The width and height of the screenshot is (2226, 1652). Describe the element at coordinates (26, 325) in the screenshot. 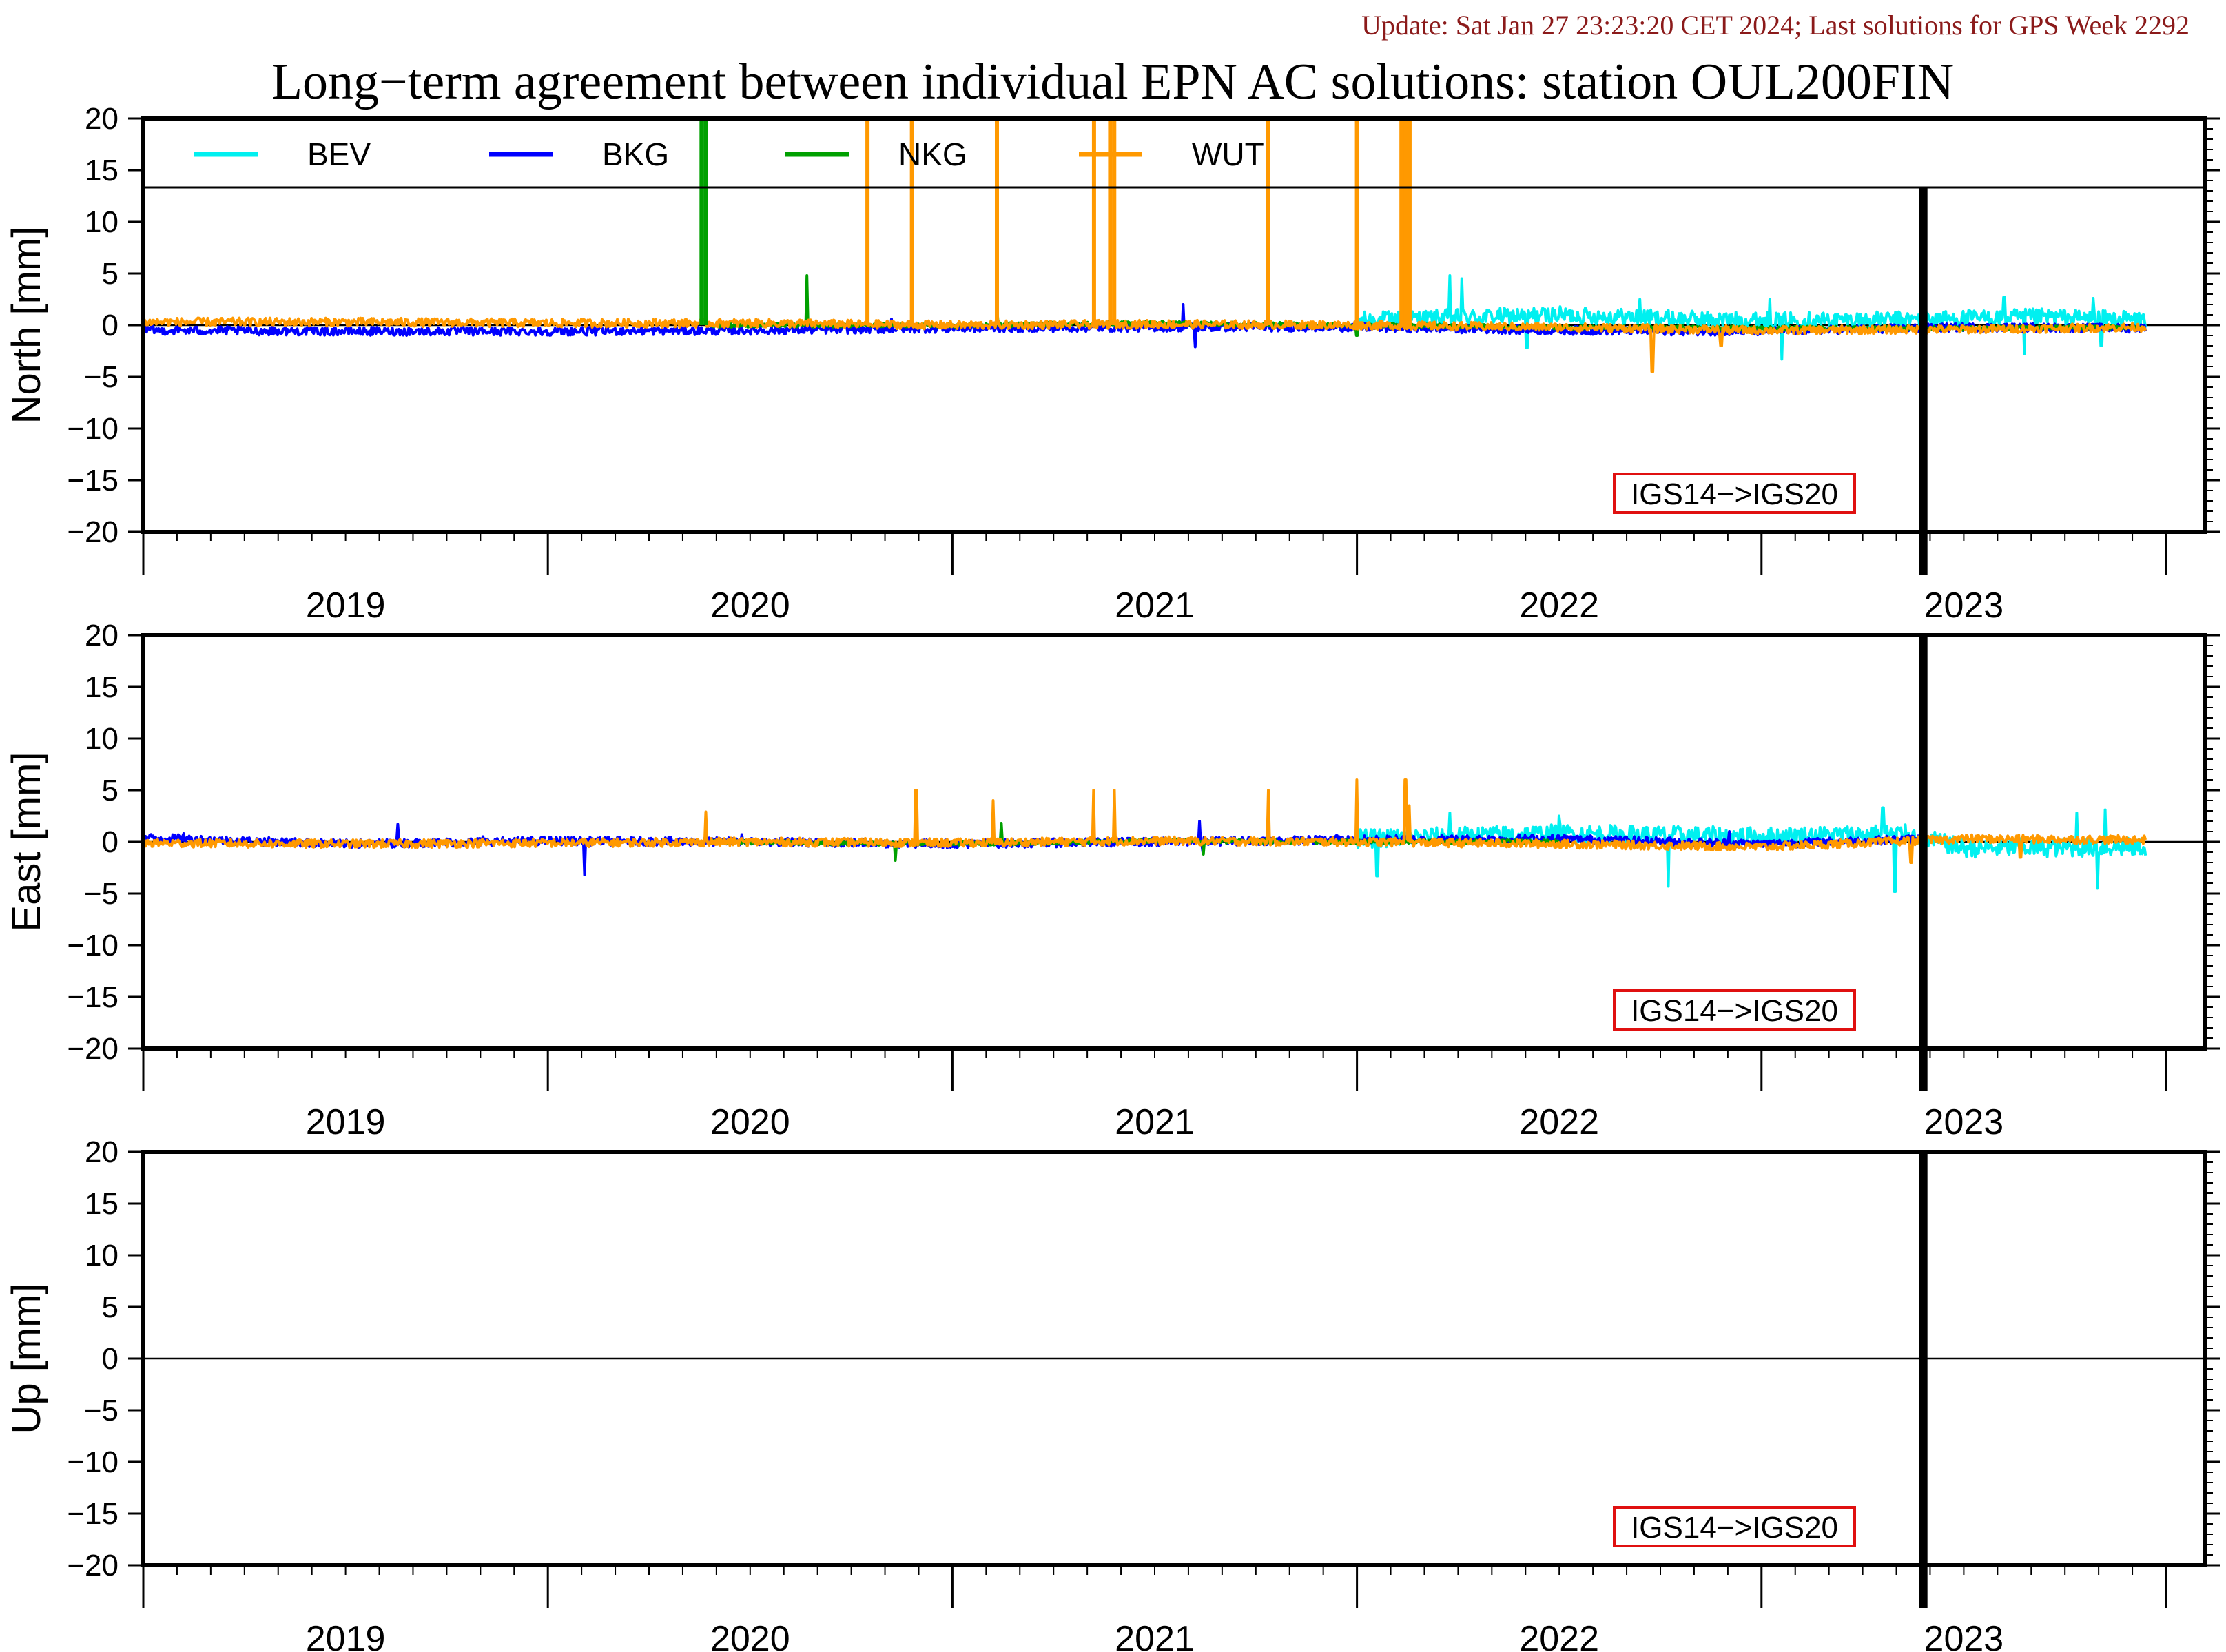

I see `y-axis-label: North [mm]` at that location.